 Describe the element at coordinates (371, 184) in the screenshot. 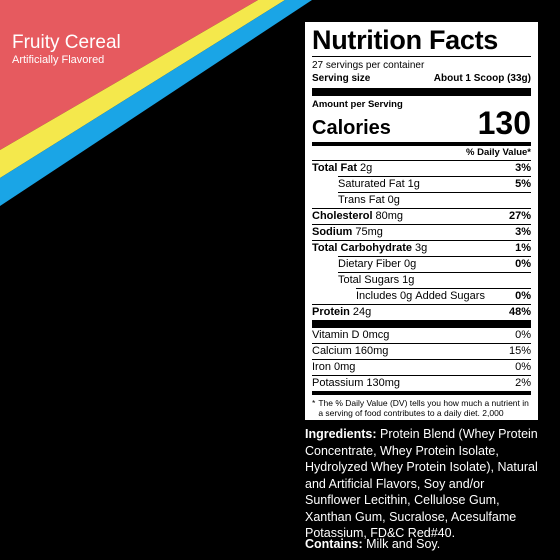

I see `nutrient-name: Saturated Fat` at that location.